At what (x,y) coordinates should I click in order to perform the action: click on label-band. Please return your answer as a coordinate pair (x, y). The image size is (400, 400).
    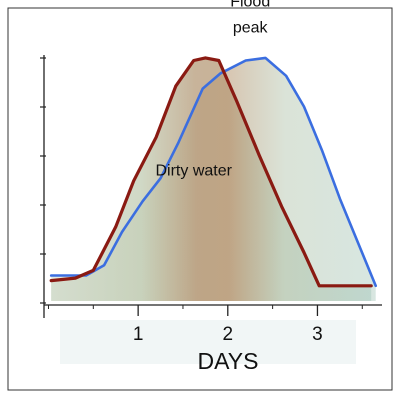
    Looking at the image, I should click on (208, 342).